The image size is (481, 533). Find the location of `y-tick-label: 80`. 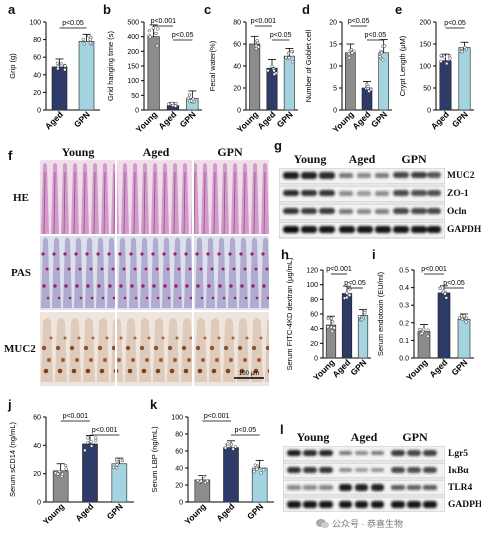

y-tick-label: 80 is located at coordinates (314, 300).